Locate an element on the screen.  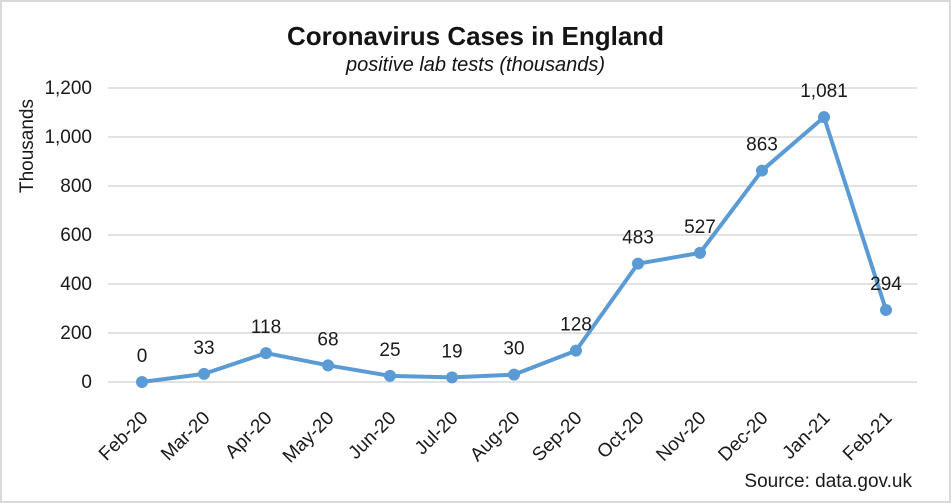
data-label: 33 is located at coordinates (203, 348).